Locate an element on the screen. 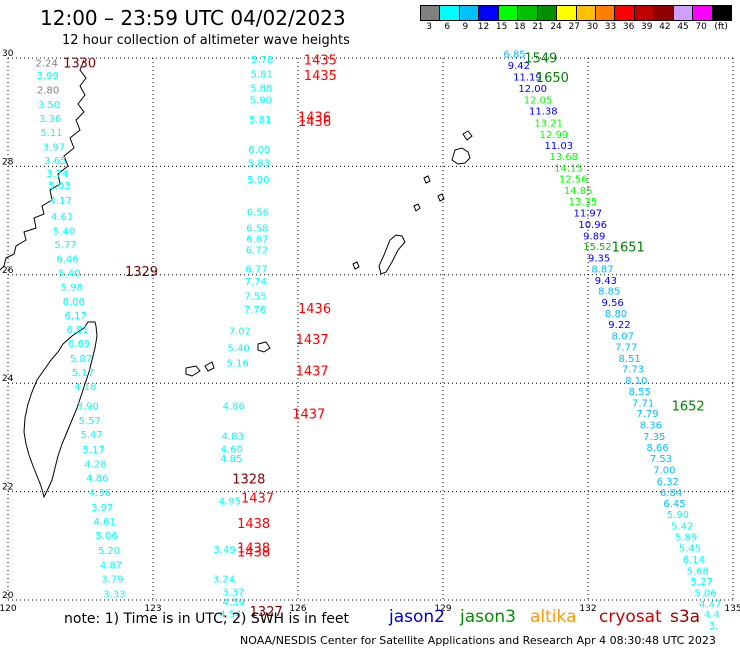 This screenshot has height=650, width=740. wave-height-value: 3.37 is located at coordinates (233, 592).